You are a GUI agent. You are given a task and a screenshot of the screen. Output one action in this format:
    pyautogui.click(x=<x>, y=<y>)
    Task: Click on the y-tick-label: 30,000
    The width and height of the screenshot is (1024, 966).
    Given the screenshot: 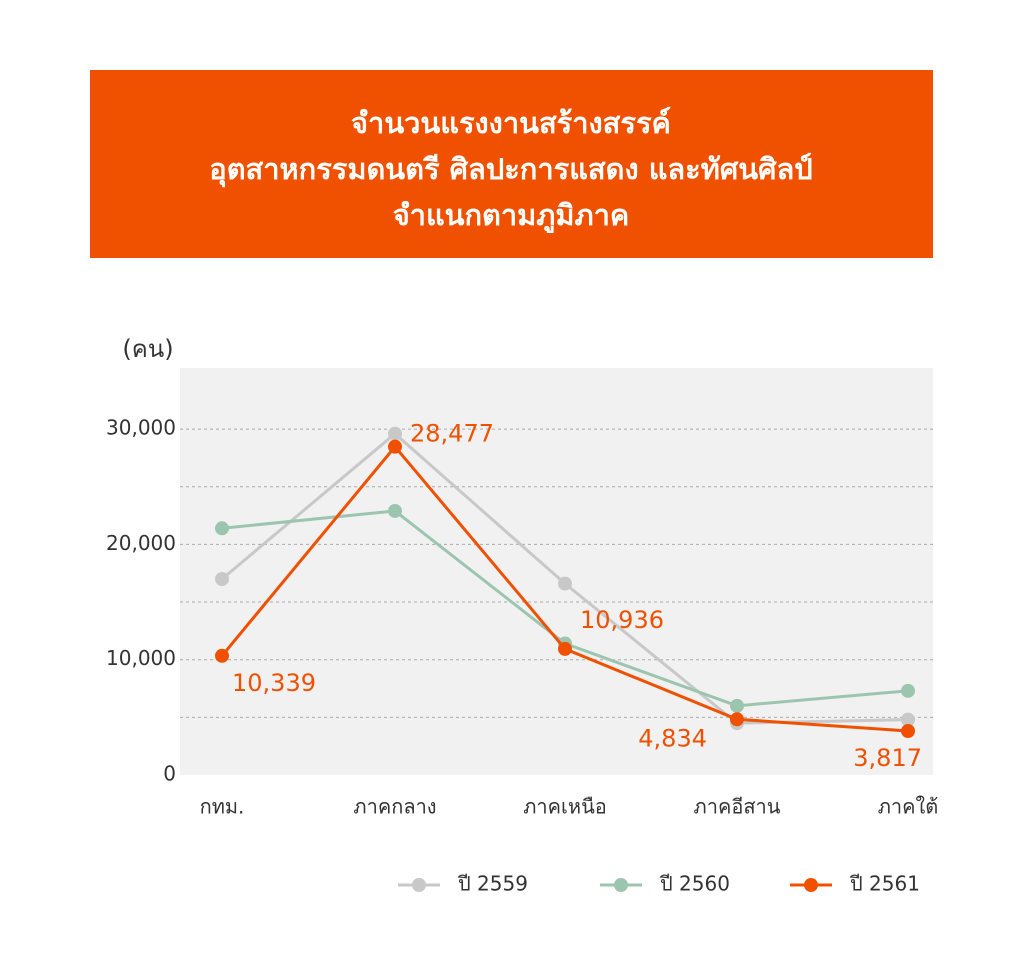 What is the action you would take?
    pyautogui.click(x=141, y=428)
    